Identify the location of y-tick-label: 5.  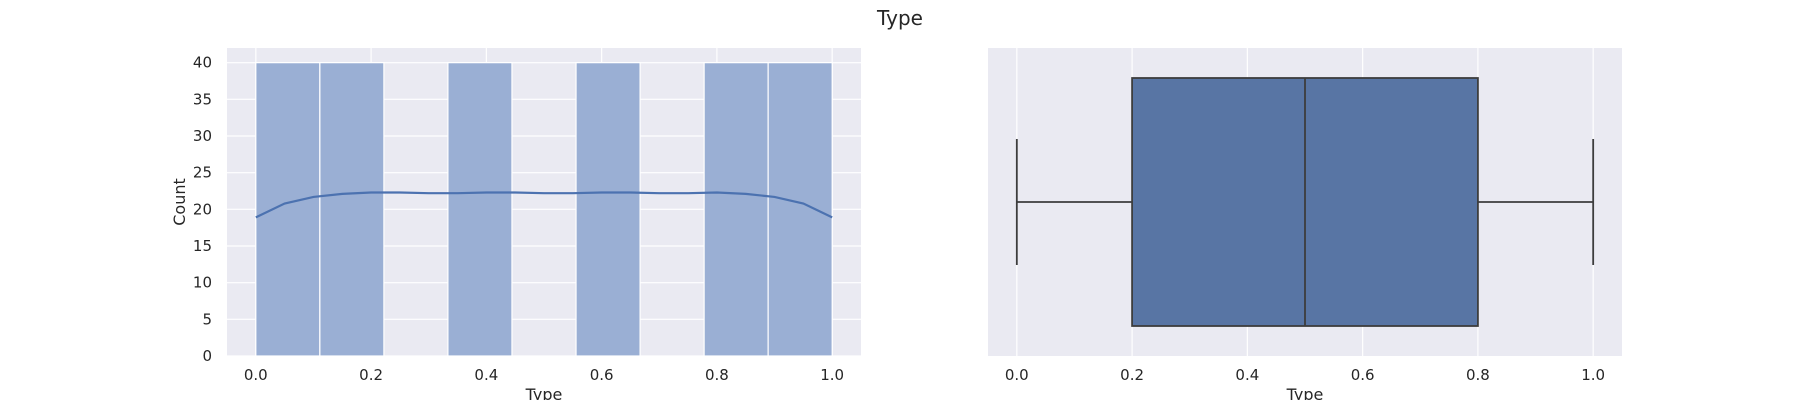
(207, 319).